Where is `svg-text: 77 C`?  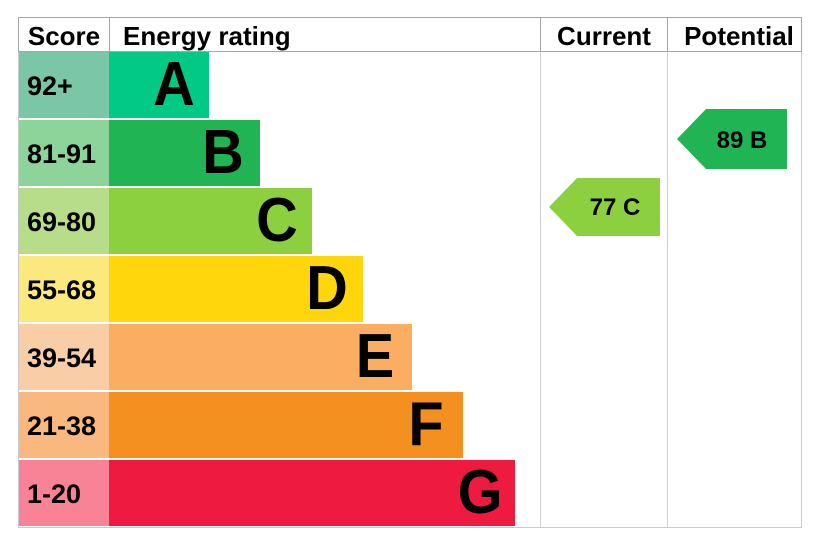 svg-text: 77 C is located at coordinates (615, 207).